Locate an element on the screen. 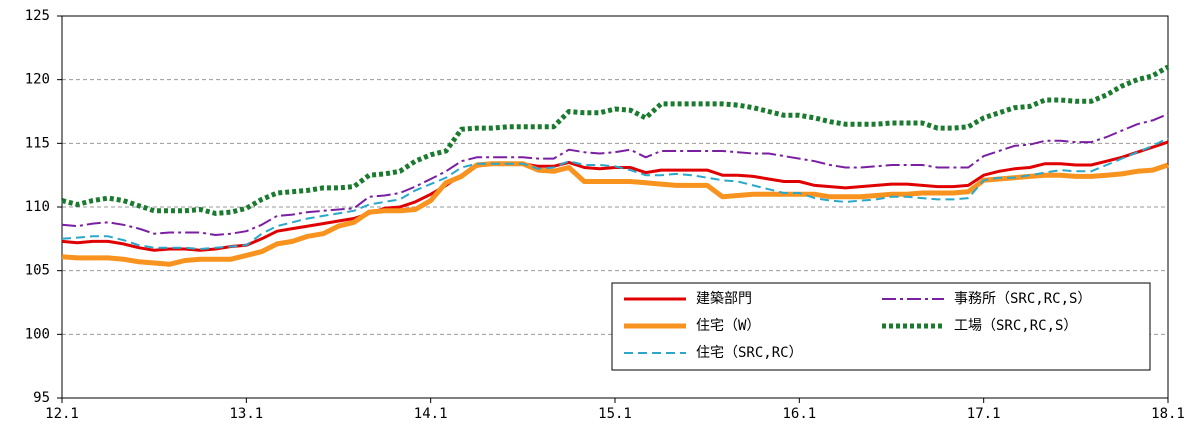  legend-label: 建築部門 is located at coordinates (724, 299).